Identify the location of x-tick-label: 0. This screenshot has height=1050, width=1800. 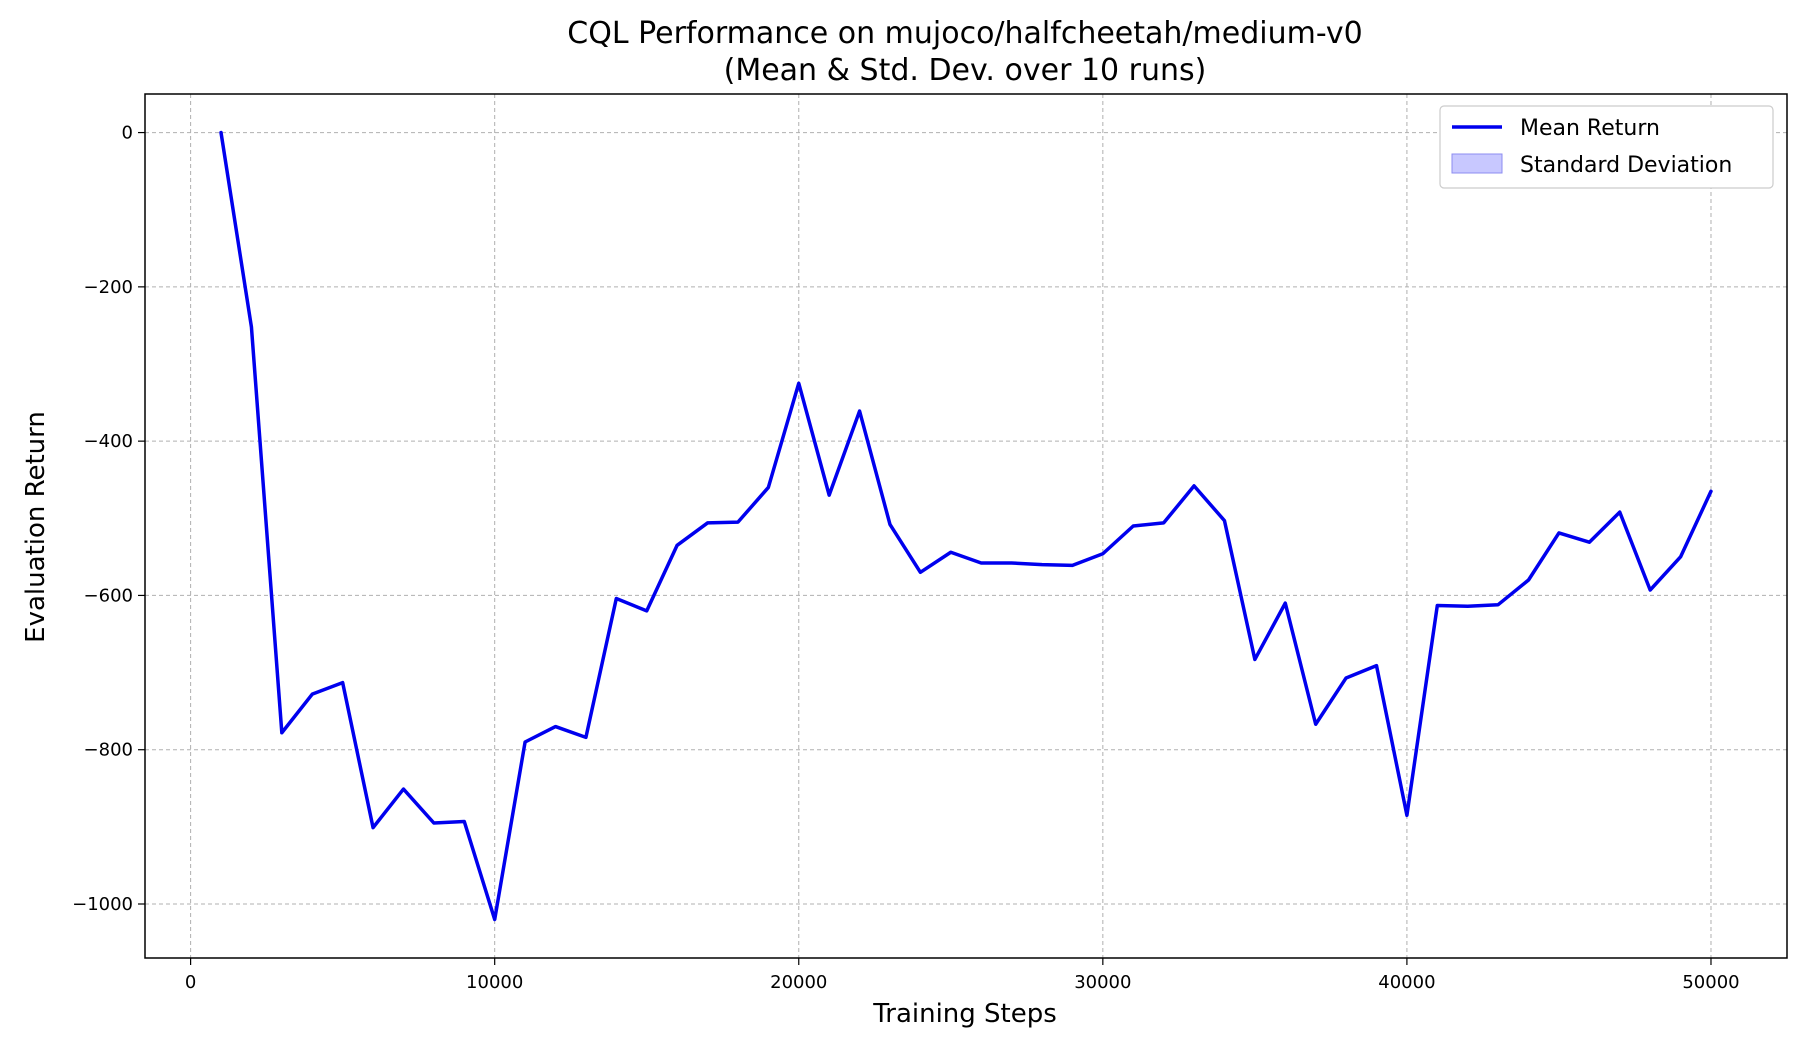
(190, 982).